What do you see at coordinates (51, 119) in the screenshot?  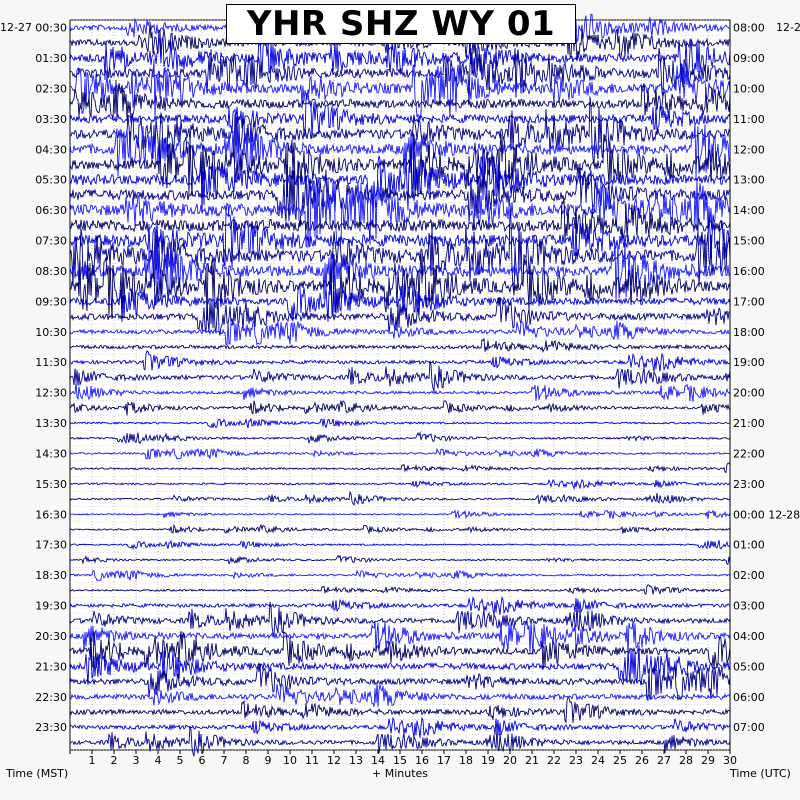 I see `left-time-label: 03:30` at bounding box center [51, 119].